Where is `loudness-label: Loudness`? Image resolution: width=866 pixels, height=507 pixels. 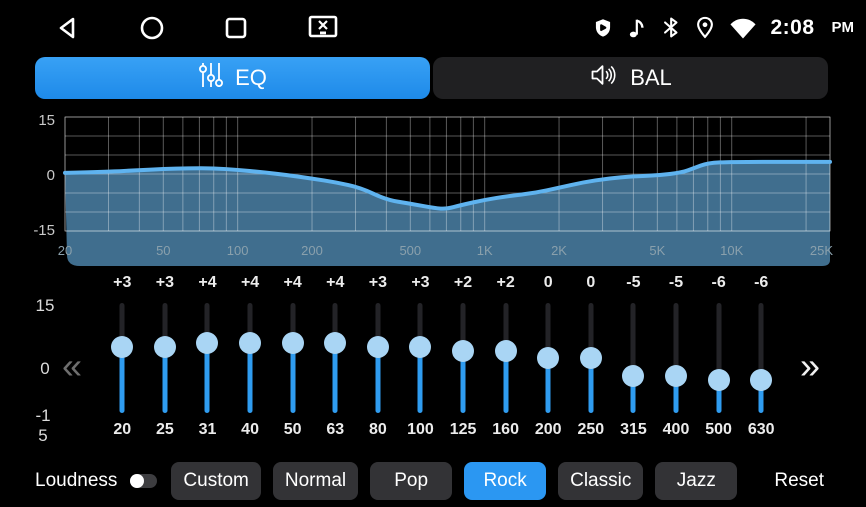 loudness-label: Loudness is located at coordinates (76, 480).